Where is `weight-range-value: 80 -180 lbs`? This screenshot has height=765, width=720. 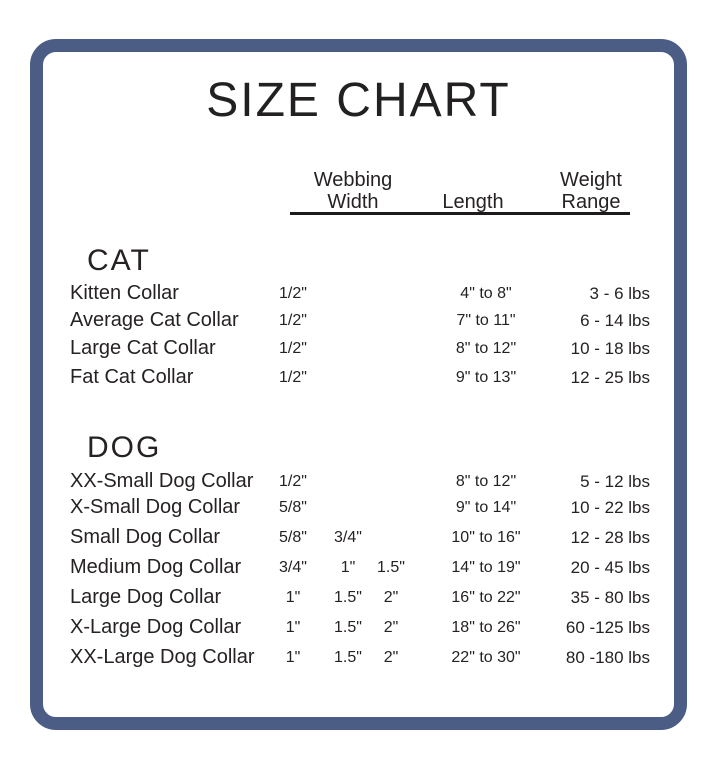 weight-range-value: 80 -180 lbs is located at coordinates (607, 657).